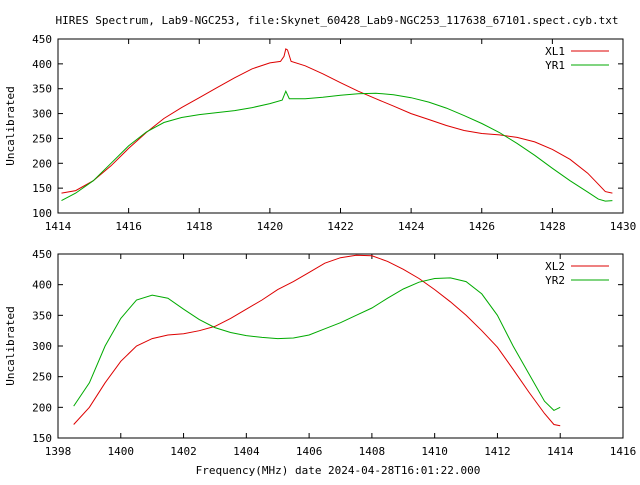  Describe the element at coordinates (199, 226) in the screenshot. I see `x-tick-label: 1418` at that location.